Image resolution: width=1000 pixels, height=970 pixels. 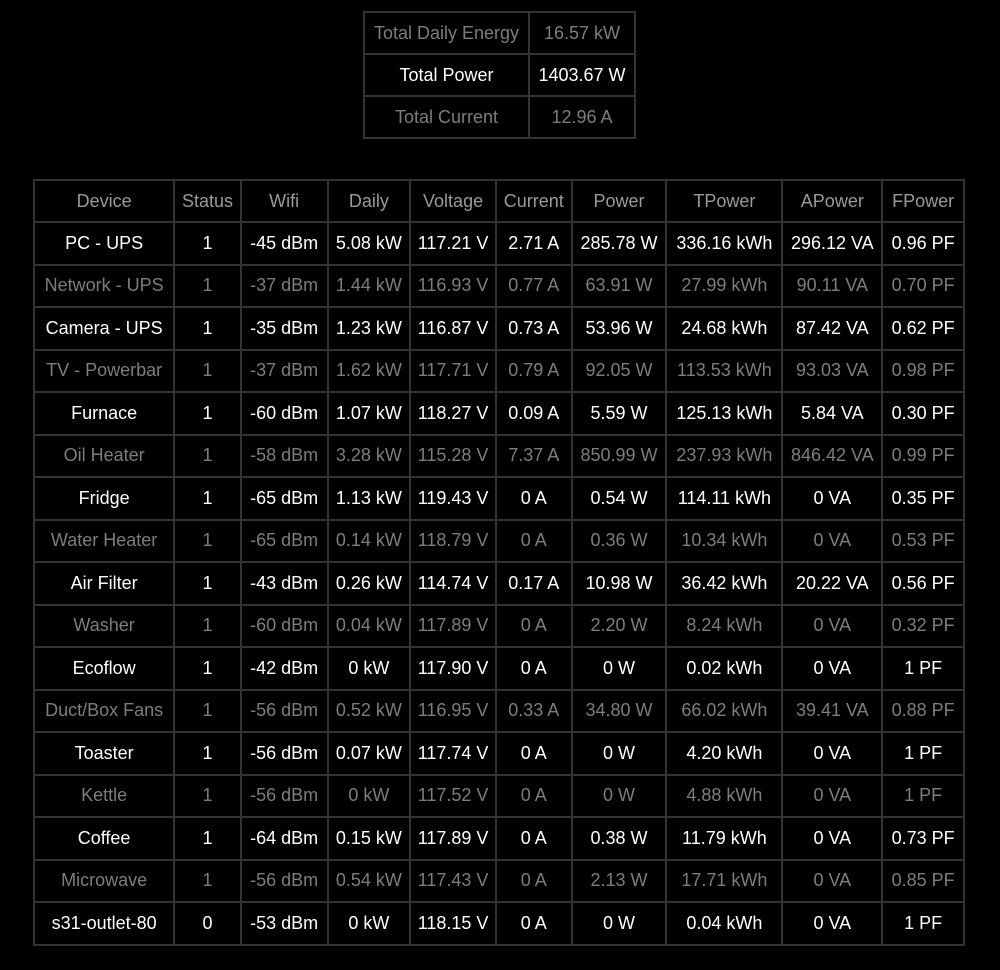 I want to click on cell-tpower: 36.42 kWh, so click(x=724, y=583).